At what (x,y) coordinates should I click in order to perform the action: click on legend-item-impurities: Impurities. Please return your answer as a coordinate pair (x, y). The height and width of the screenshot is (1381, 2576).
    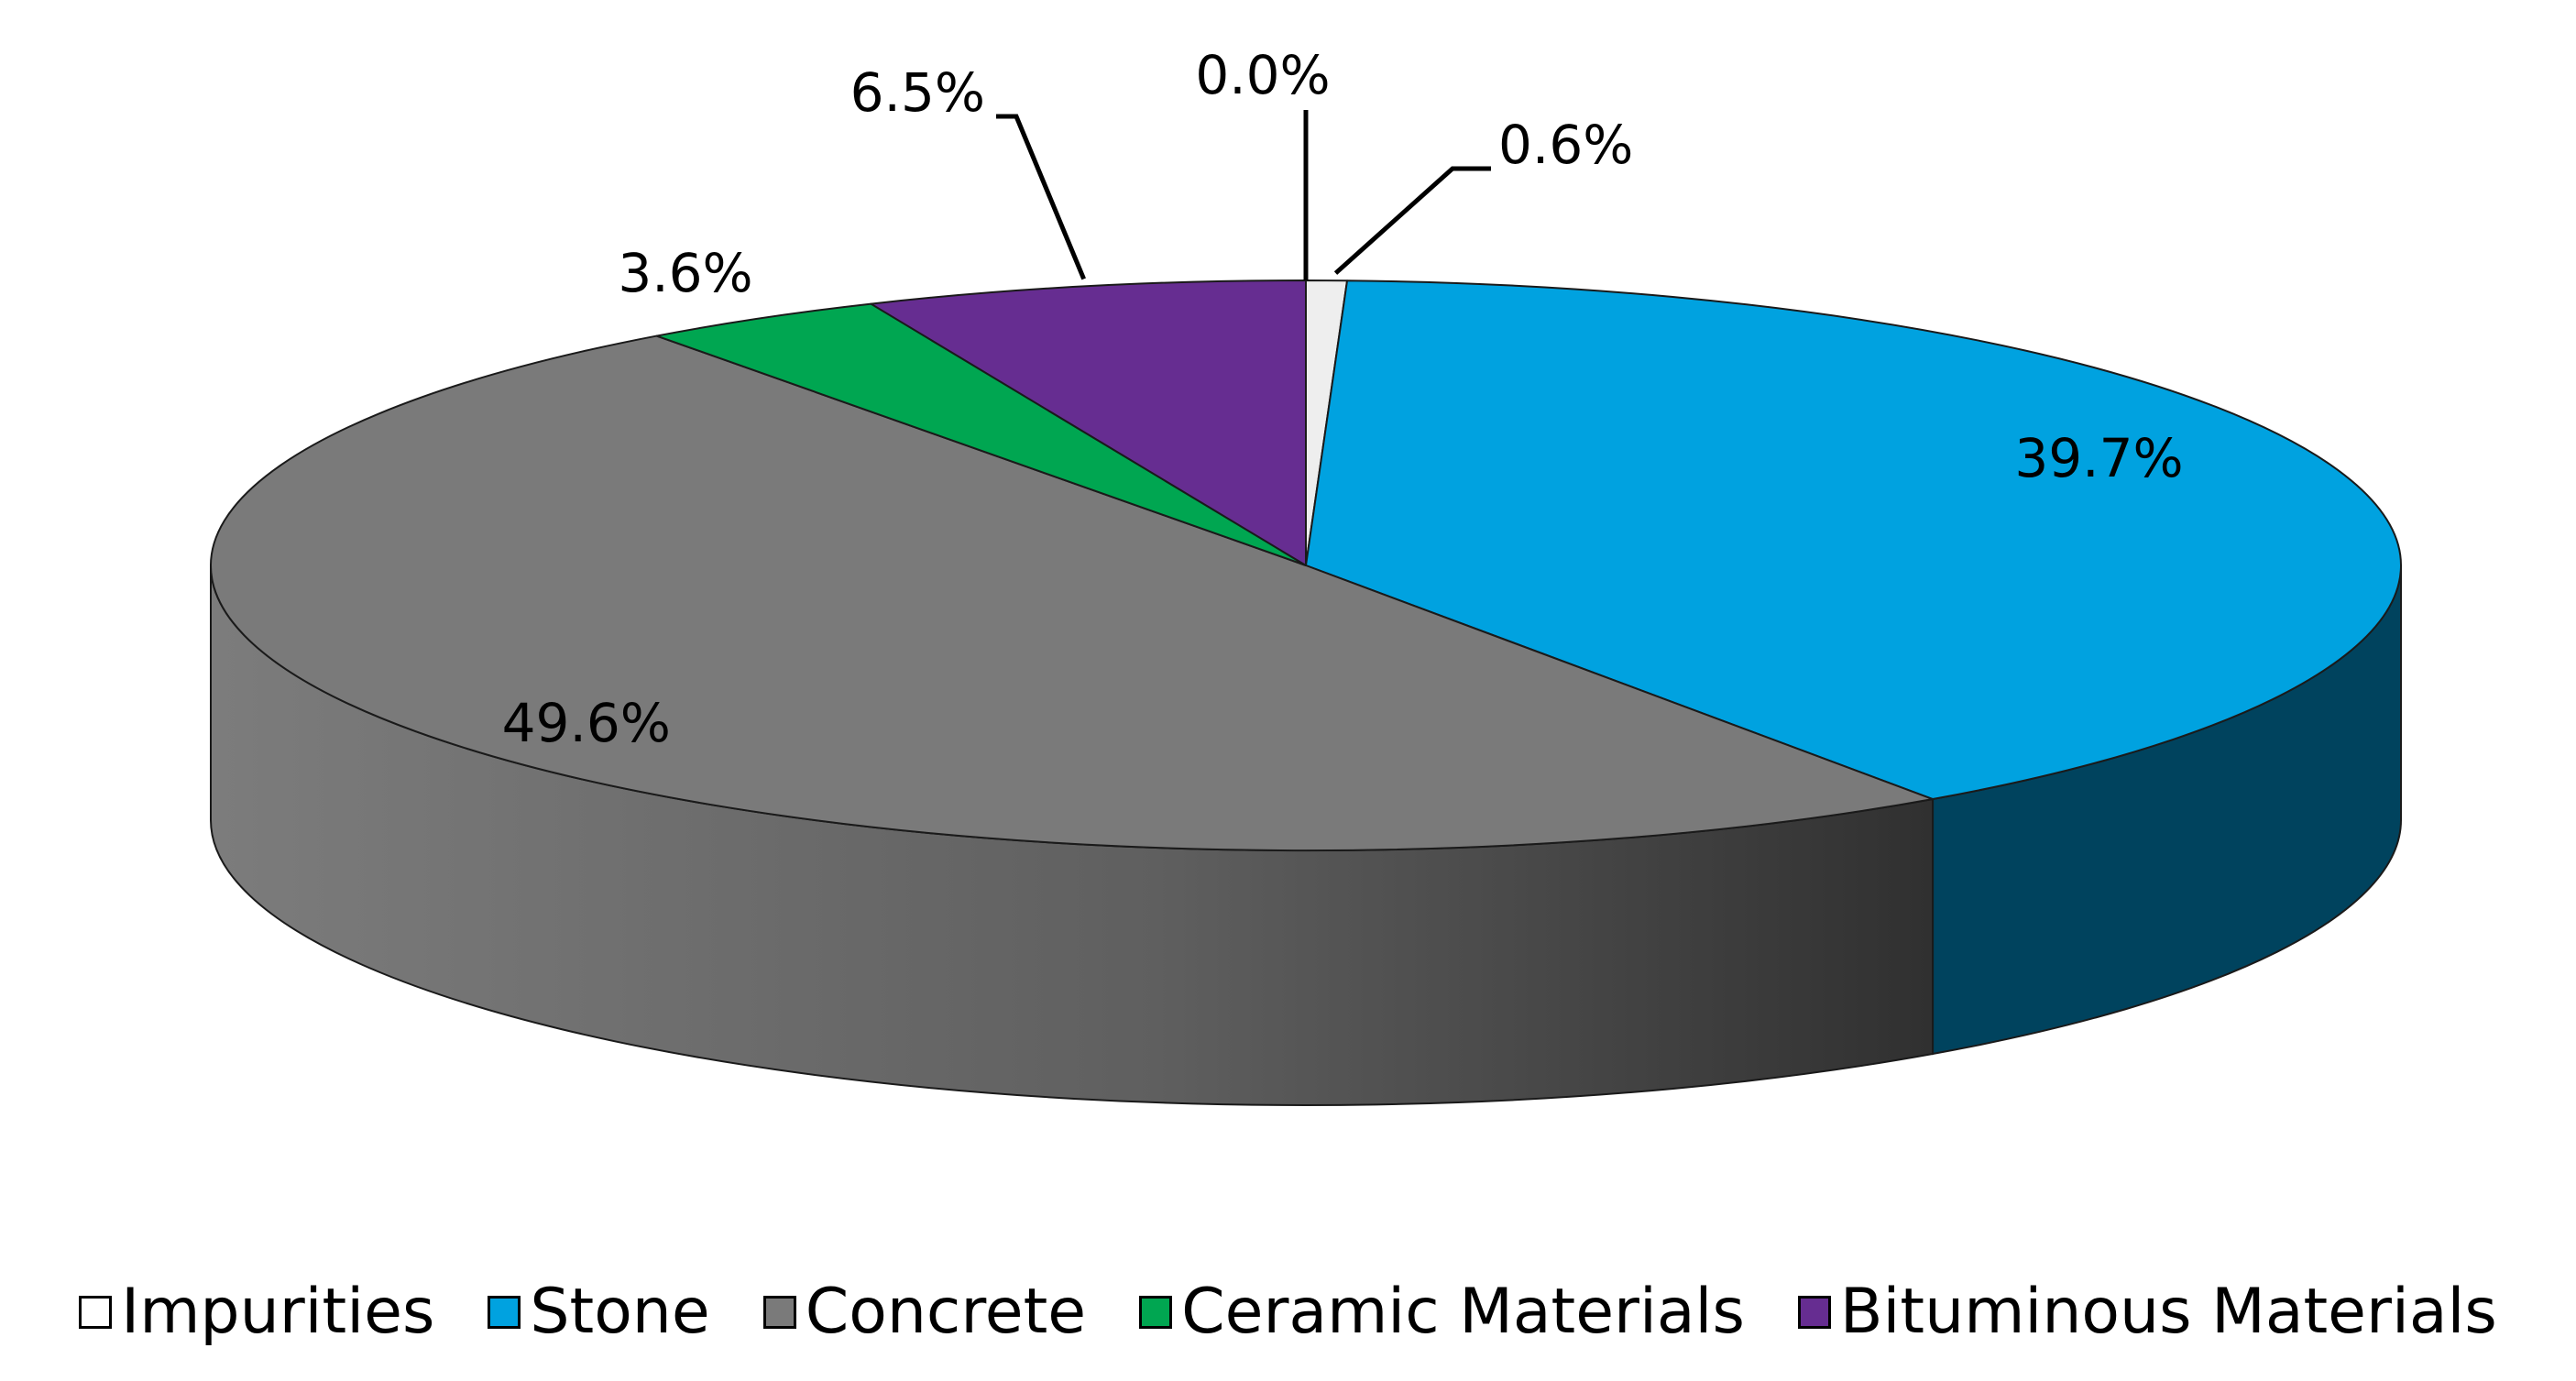
    Looking at the image, I should click on (256, 1312).